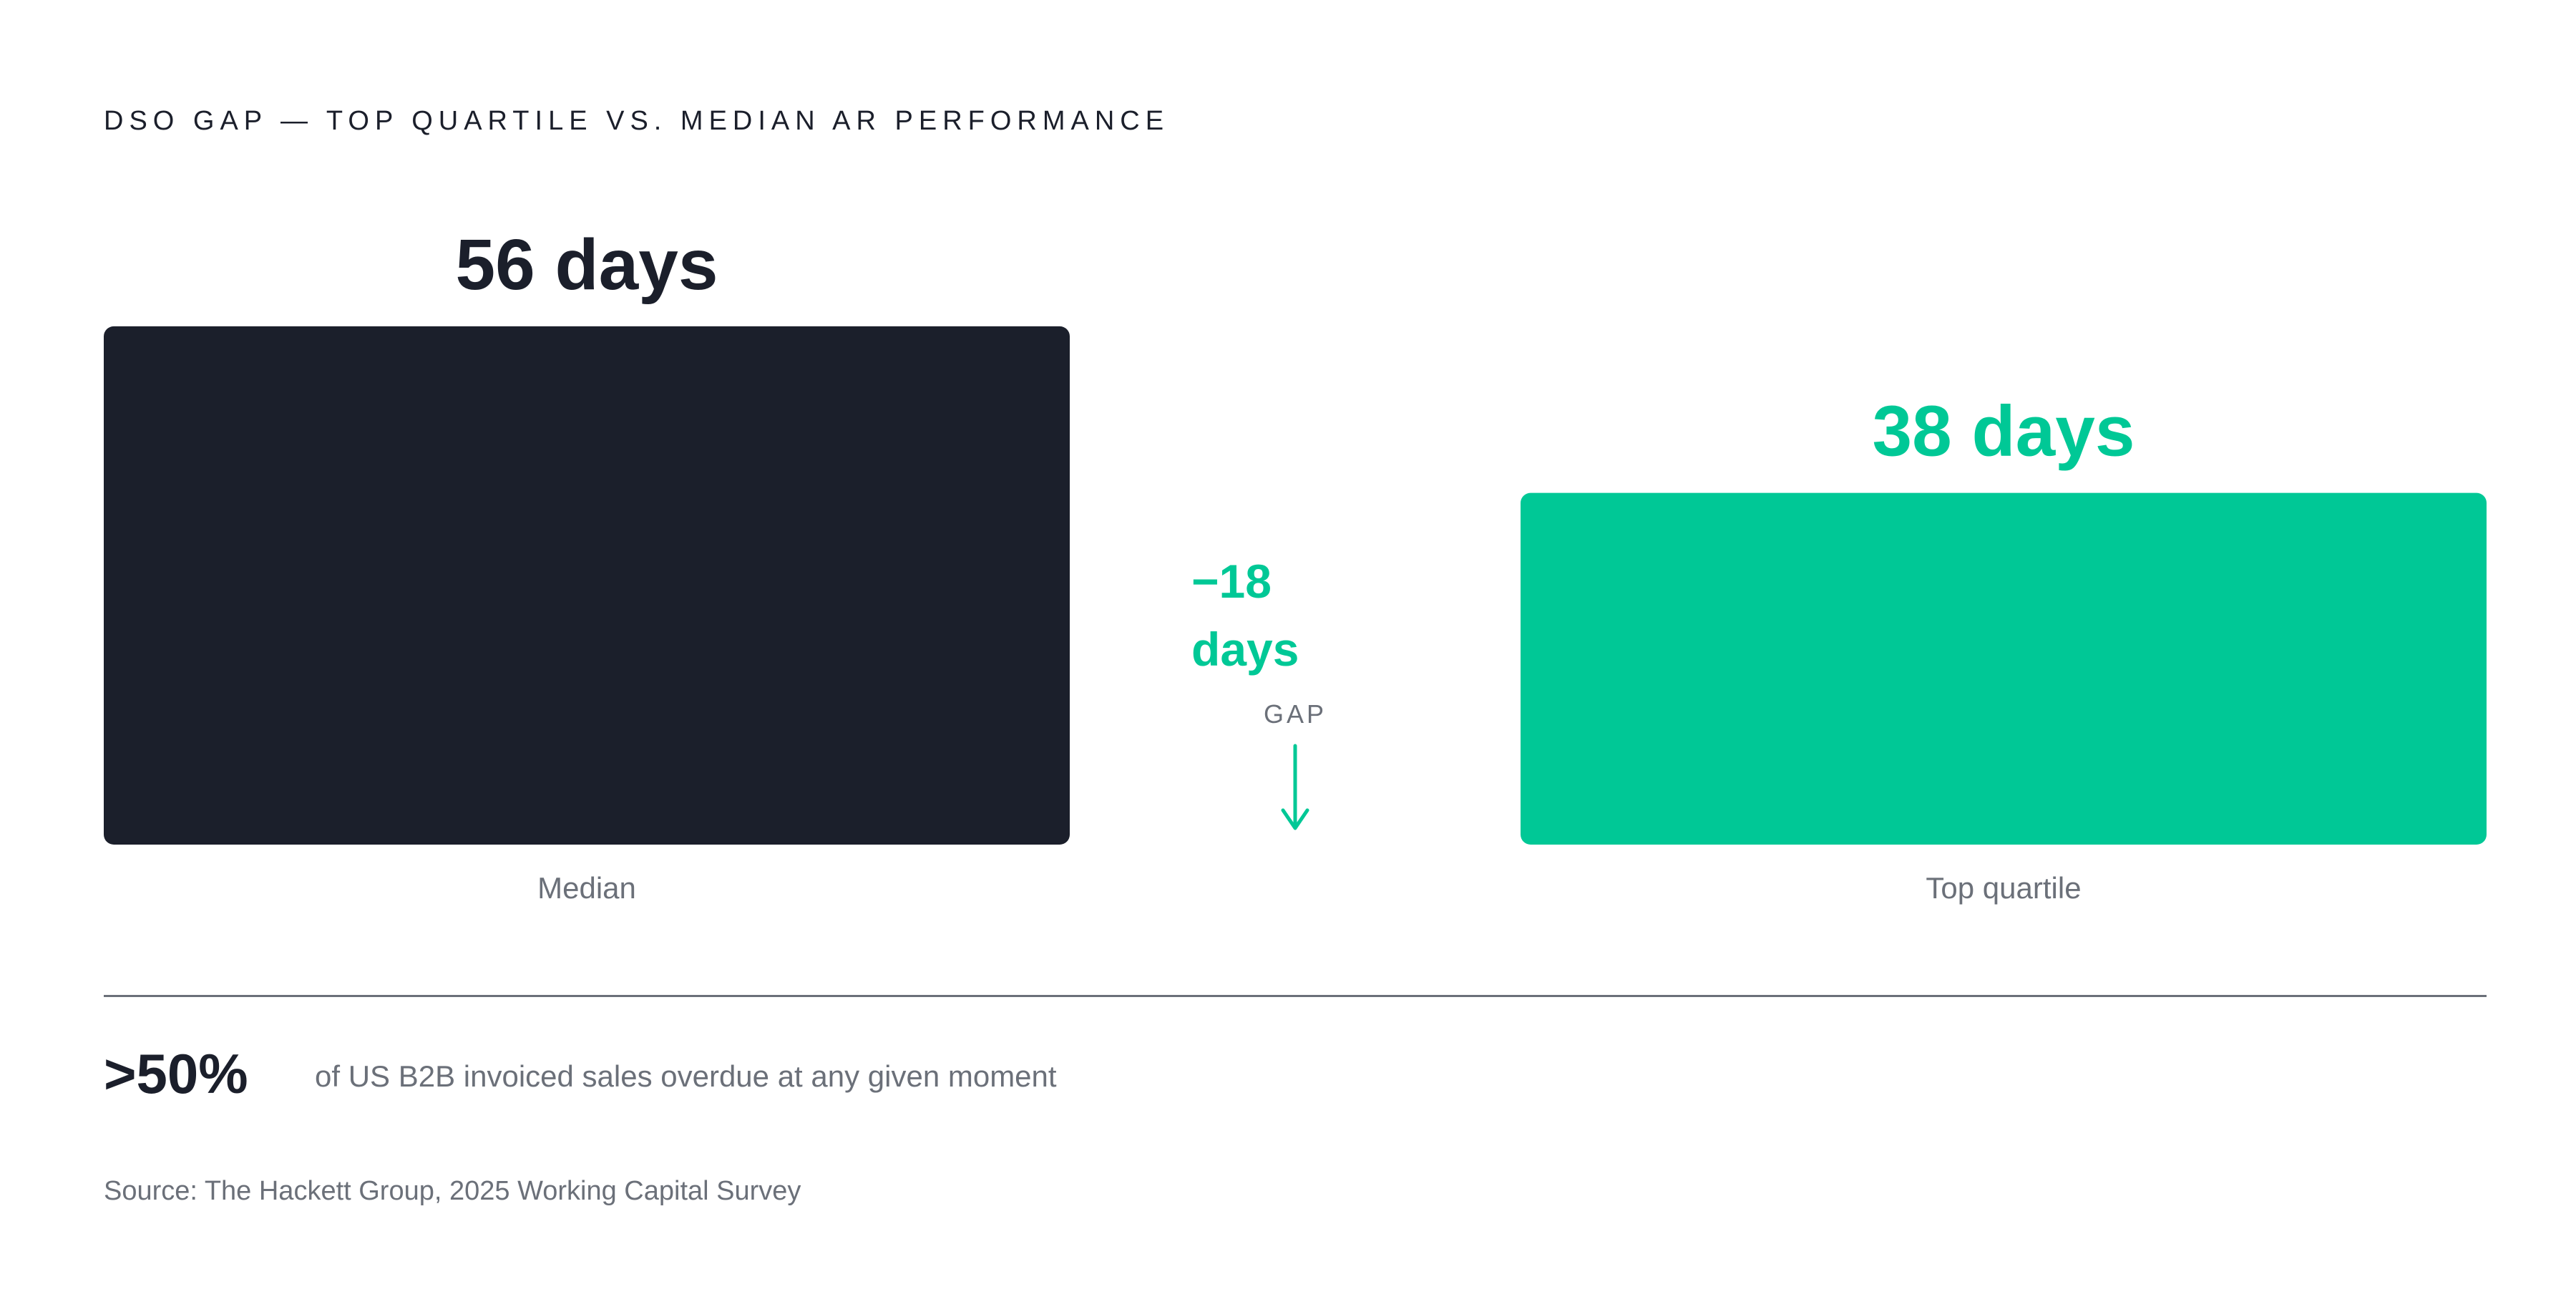  Describe the element at coordinates (2003, 888) in the screenshot. I see `category-label-top-quartile: Top quartile` at that location.